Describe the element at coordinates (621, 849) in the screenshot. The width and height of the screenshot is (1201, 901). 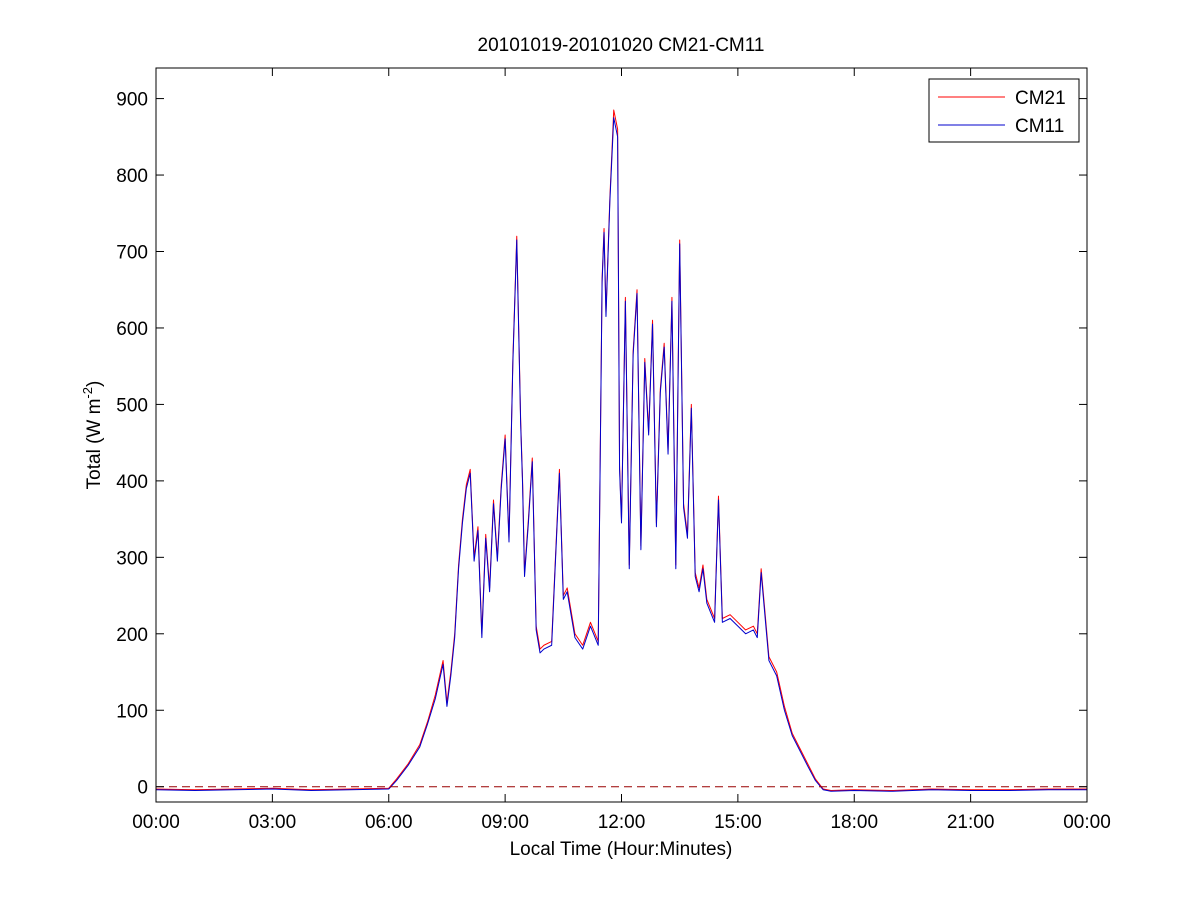
I see `x-axis-label: Local Time (Hour:Minutes)` at that location.